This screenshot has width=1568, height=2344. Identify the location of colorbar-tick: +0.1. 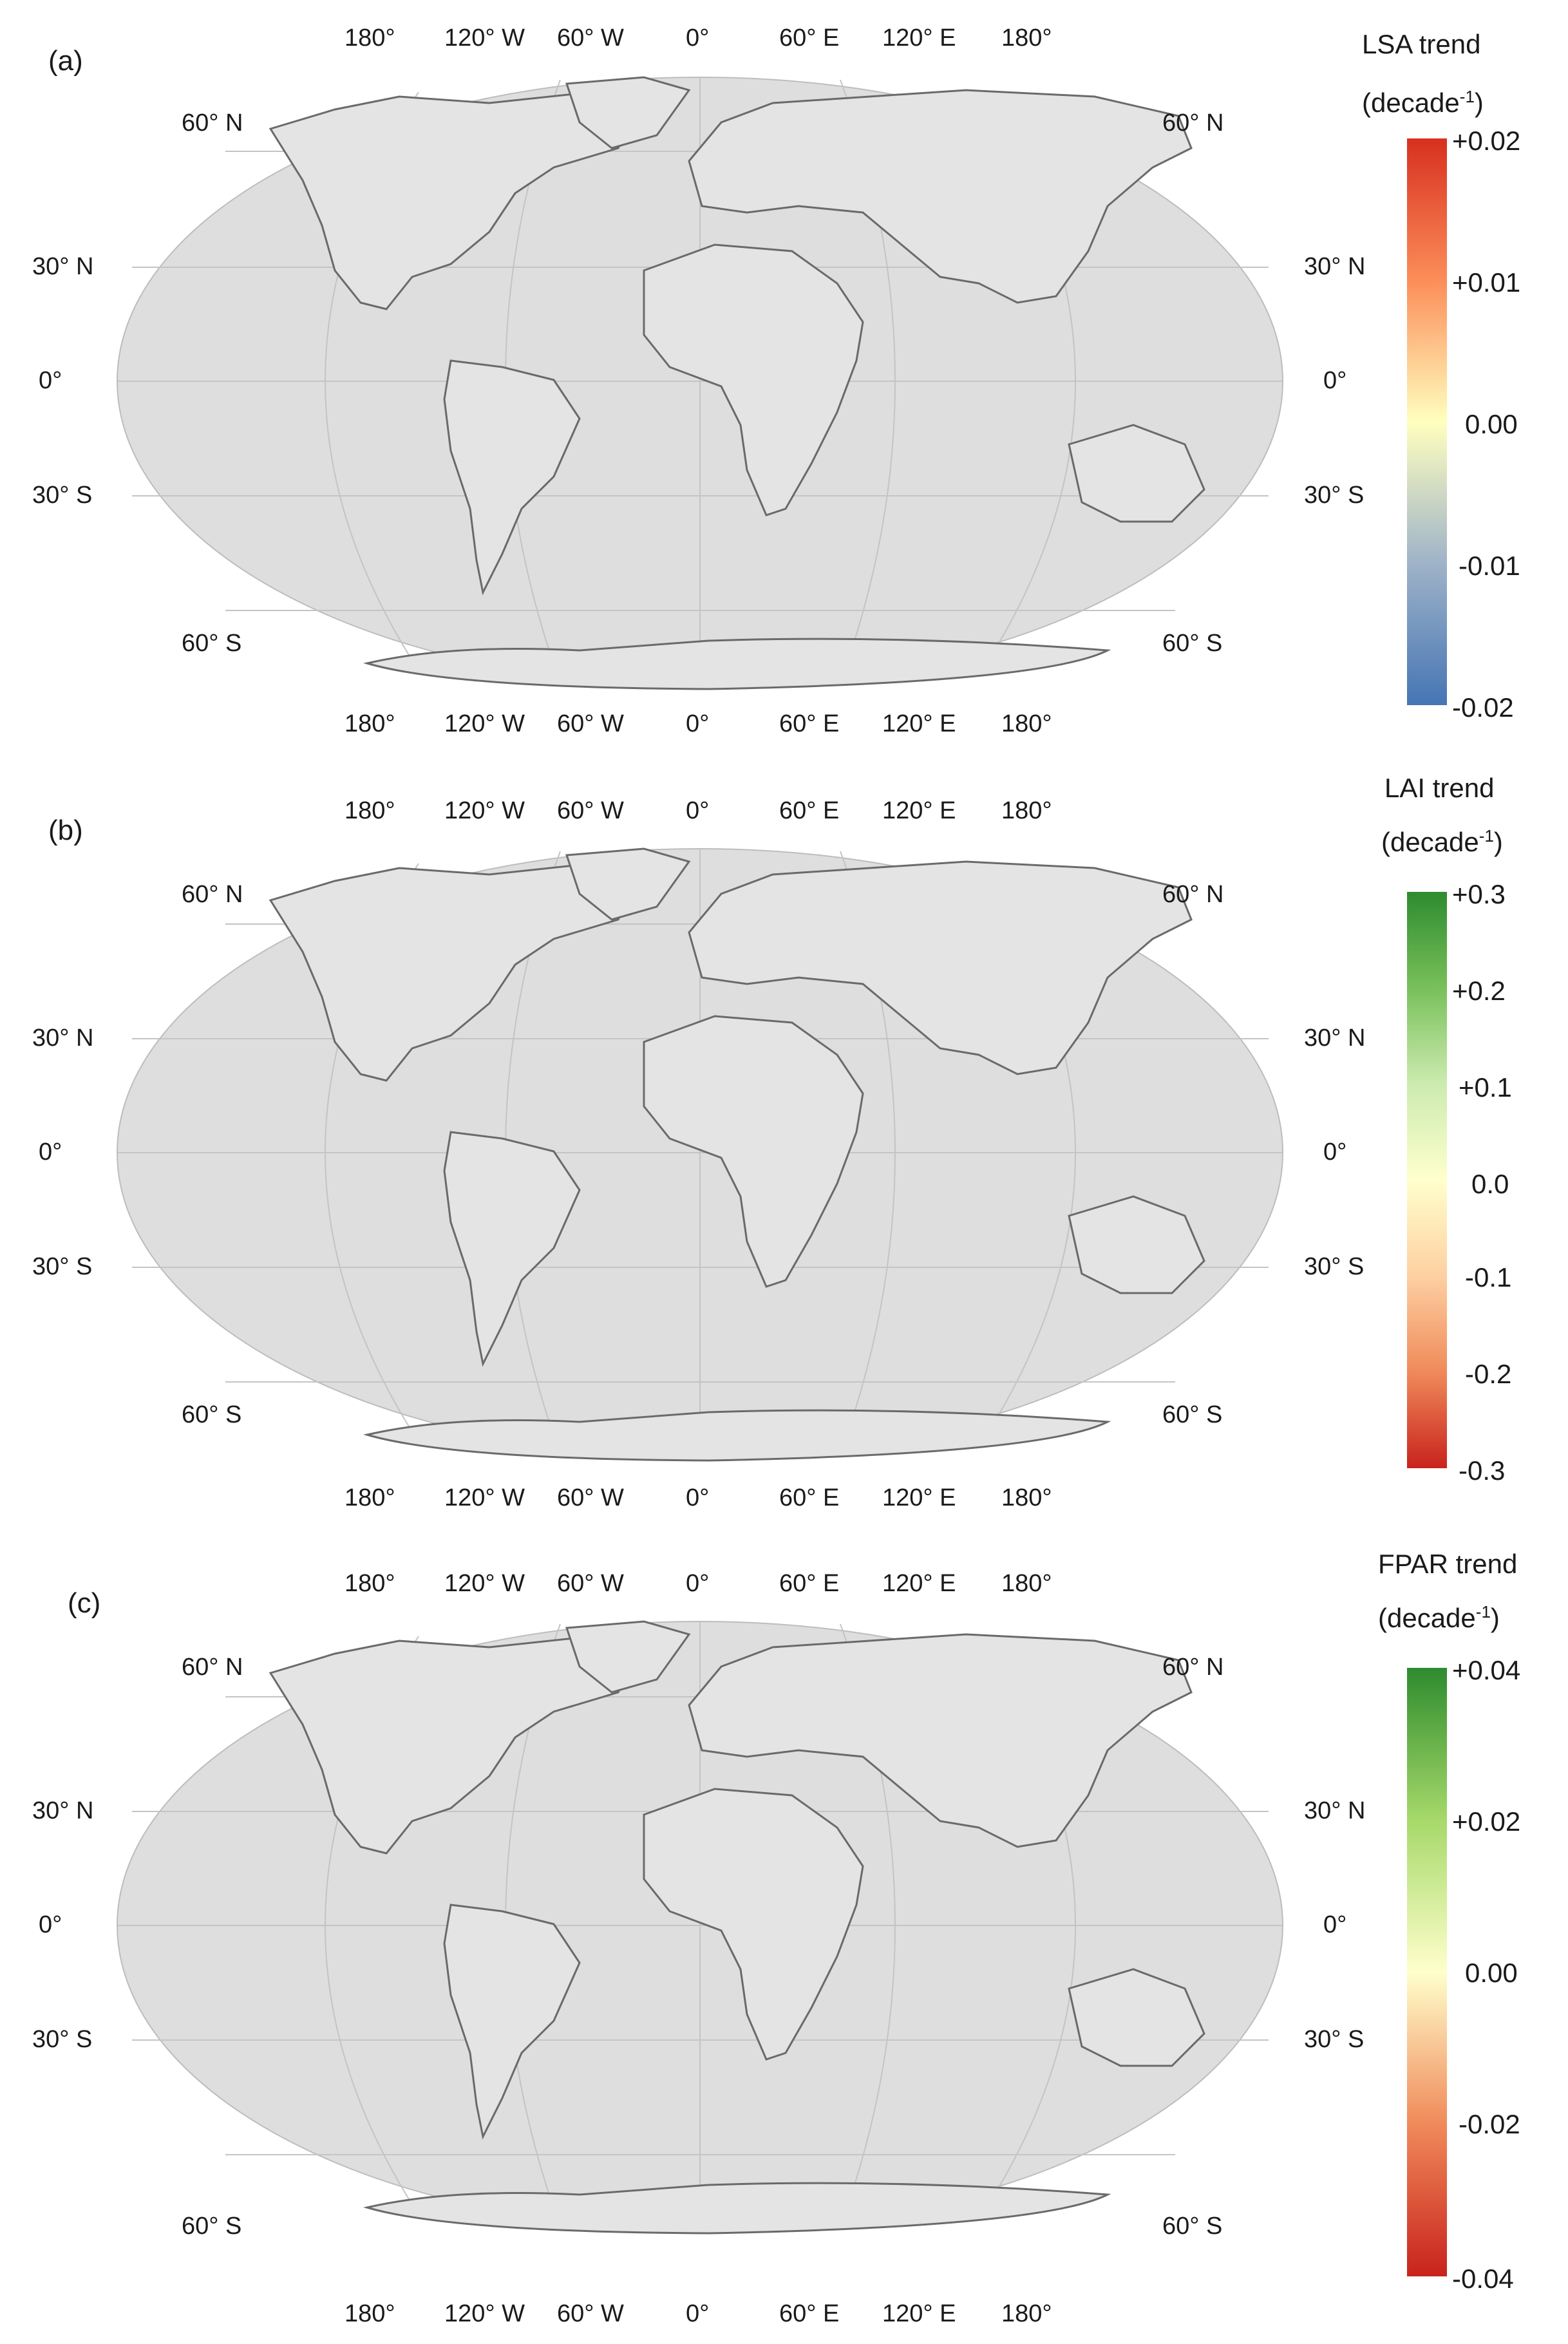
(1485, 1087).